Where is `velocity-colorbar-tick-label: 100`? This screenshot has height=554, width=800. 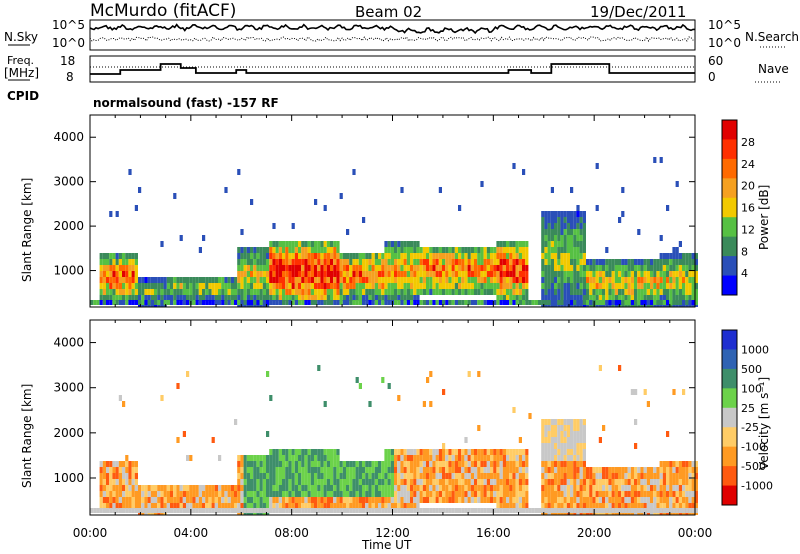
velocity-colorbar-tick-label: 100 is located at coordinates (751, 388).